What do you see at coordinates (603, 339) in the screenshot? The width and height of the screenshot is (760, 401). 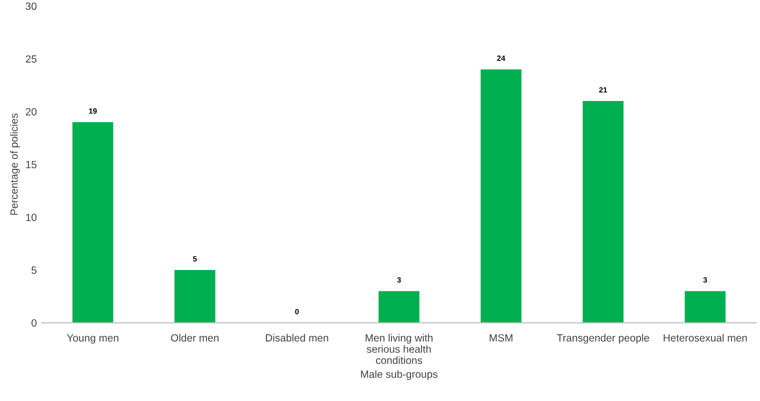 I see `x-tick-label: Transgender people` at bounding box center [603, 339].